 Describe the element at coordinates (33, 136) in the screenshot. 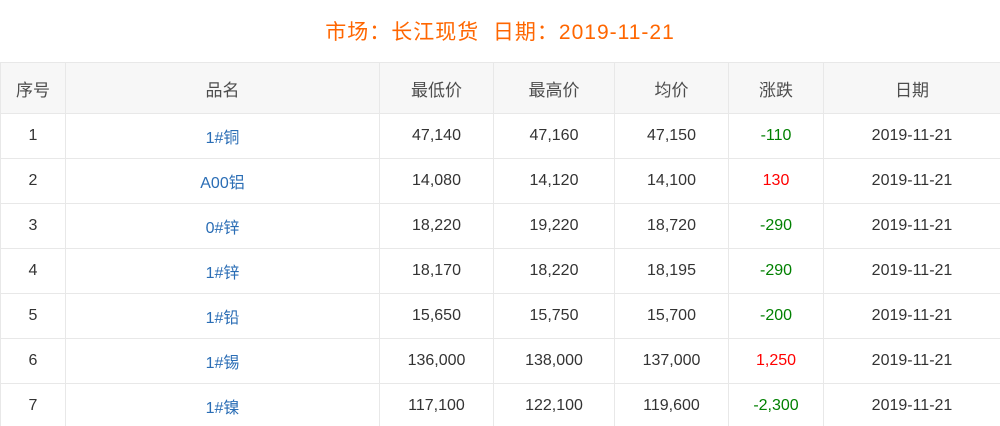

I see `row-number-cell: 1` at that location.